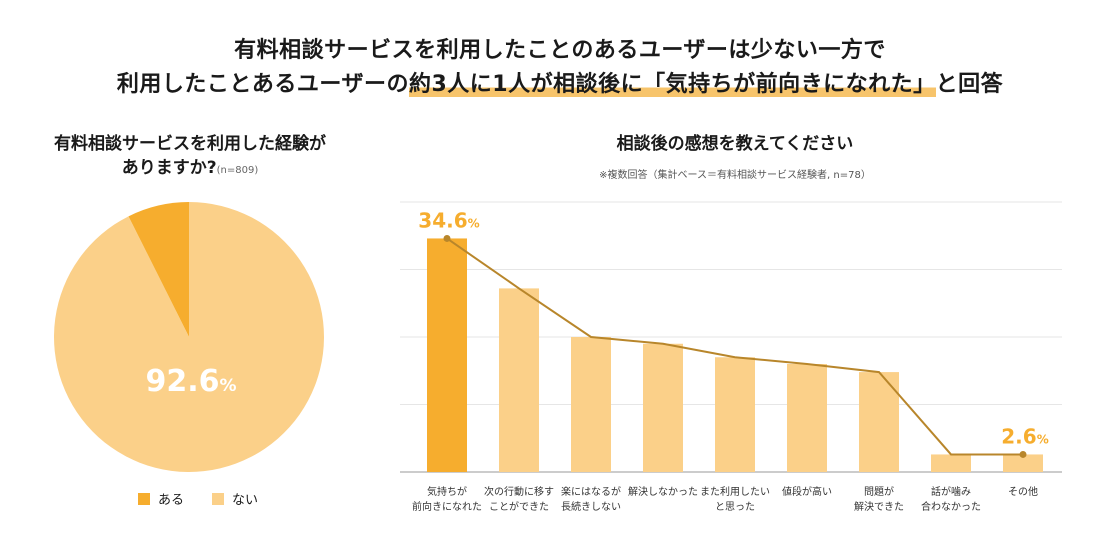 This screenshot has width=1120, height=550. I want to click on x-tick-label: また利用したいと思った, so click(735, 499).